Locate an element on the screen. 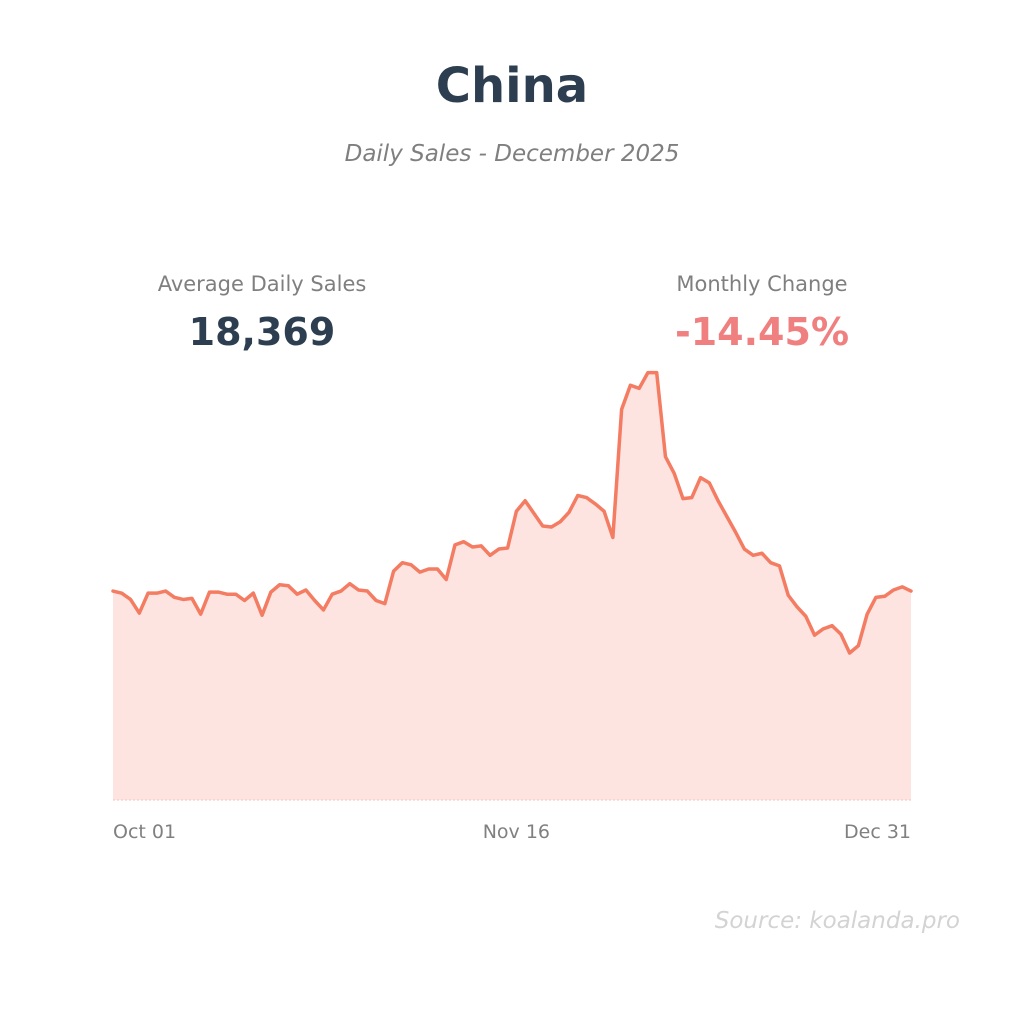 The width and height of the screenshot is (1024, 1024). page-title: China is located at coordinates (512, 86).